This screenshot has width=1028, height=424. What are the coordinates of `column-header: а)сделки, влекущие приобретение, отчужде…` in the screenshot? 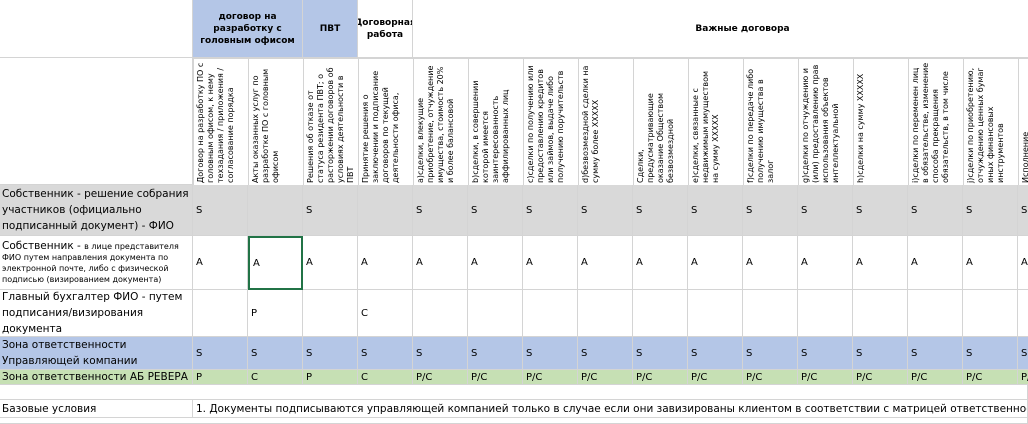 It's located at (440, 121).